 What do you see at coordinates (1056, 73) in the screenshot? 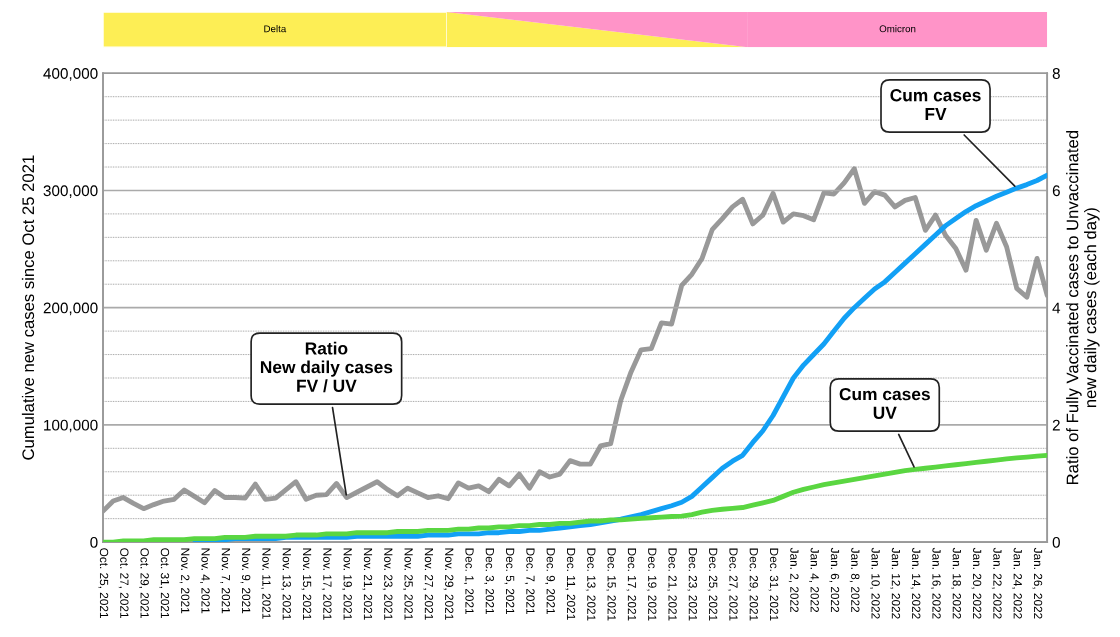
I see `y2-tick-label: 8` at bounding box center [1056, 73].